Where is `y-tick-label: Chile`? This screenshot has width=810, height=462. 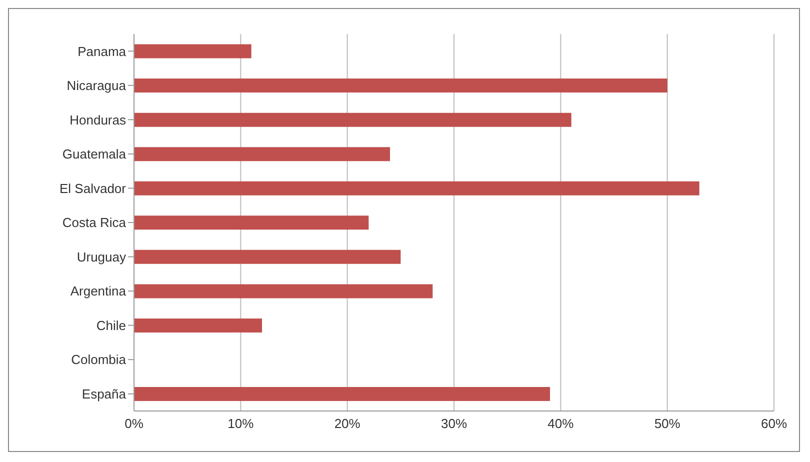 y-tick-label: Chile is located at coordinates (111, 325).